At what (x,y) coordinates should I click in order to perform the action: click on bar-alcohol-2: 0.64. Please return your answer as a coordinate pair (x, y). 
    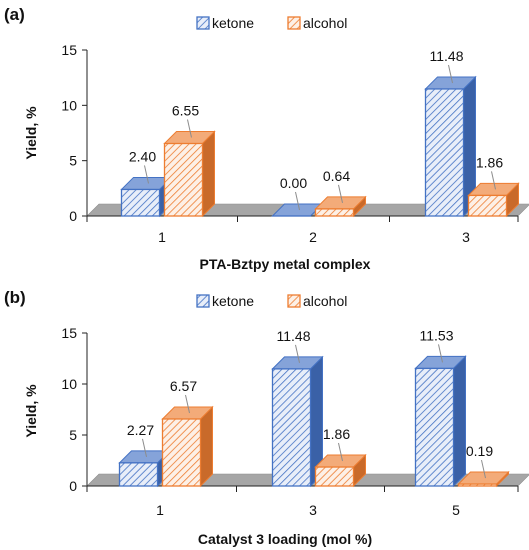
    Looking at the image, I should click on (340, 193).